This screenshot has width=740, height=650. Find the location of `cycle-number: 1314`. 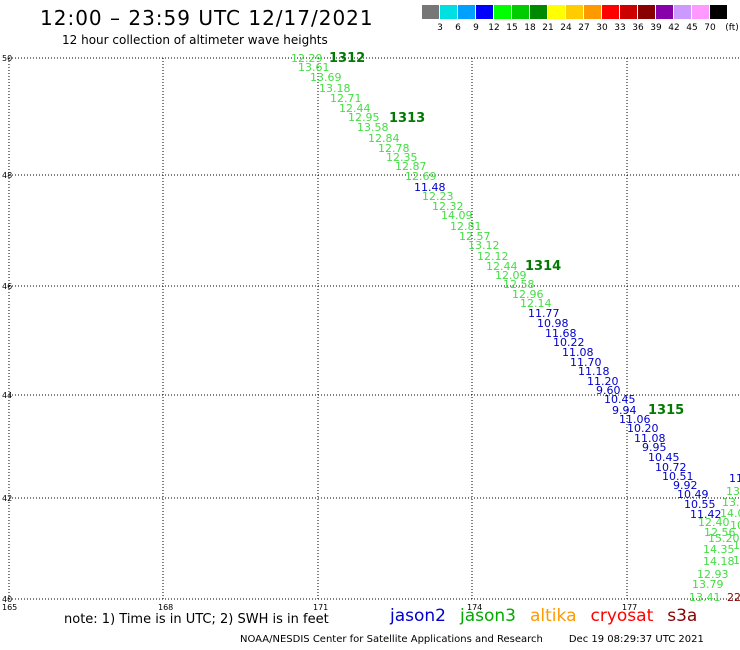

cycle-number: 1314 is located at coordinates (543, 266).